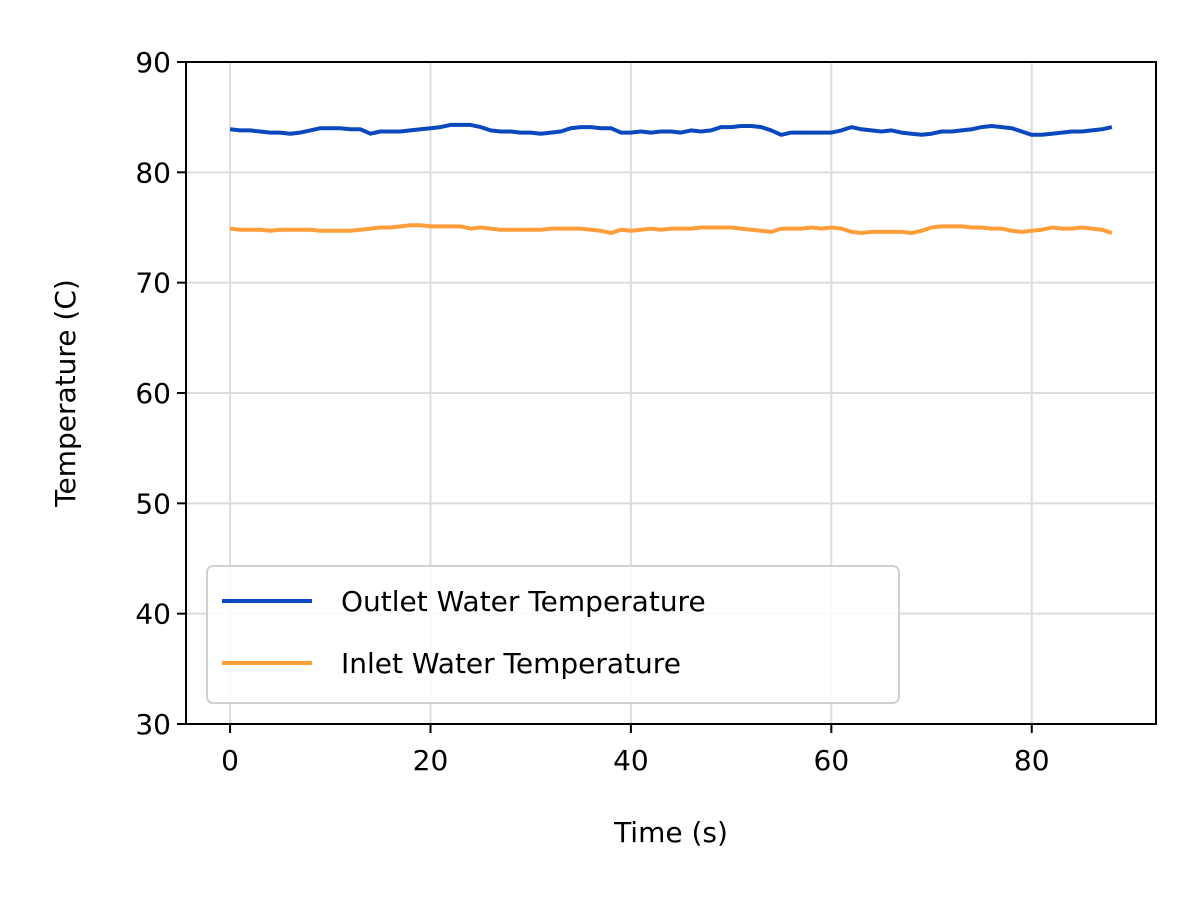 The image size is (1200, 900). I want to click on series-lines, so click(671, 178).